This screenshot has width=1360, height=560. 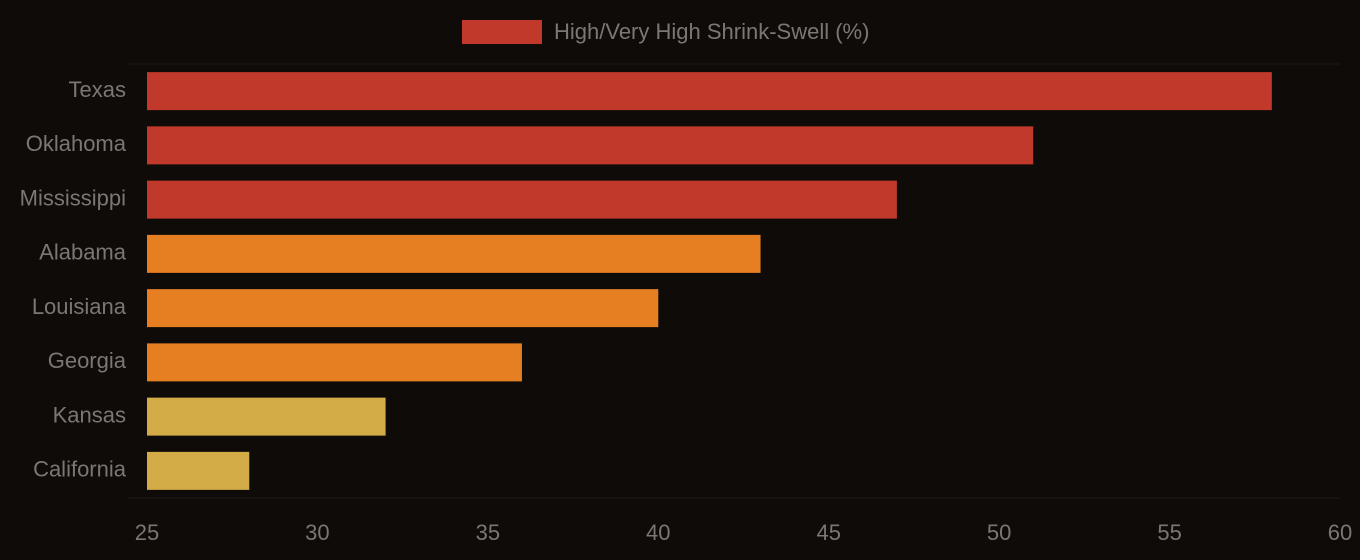 What do you see at coordinates (80, 469) in the screenshot?
I see `y-tick-label: California` at bounding box center [80, 469].